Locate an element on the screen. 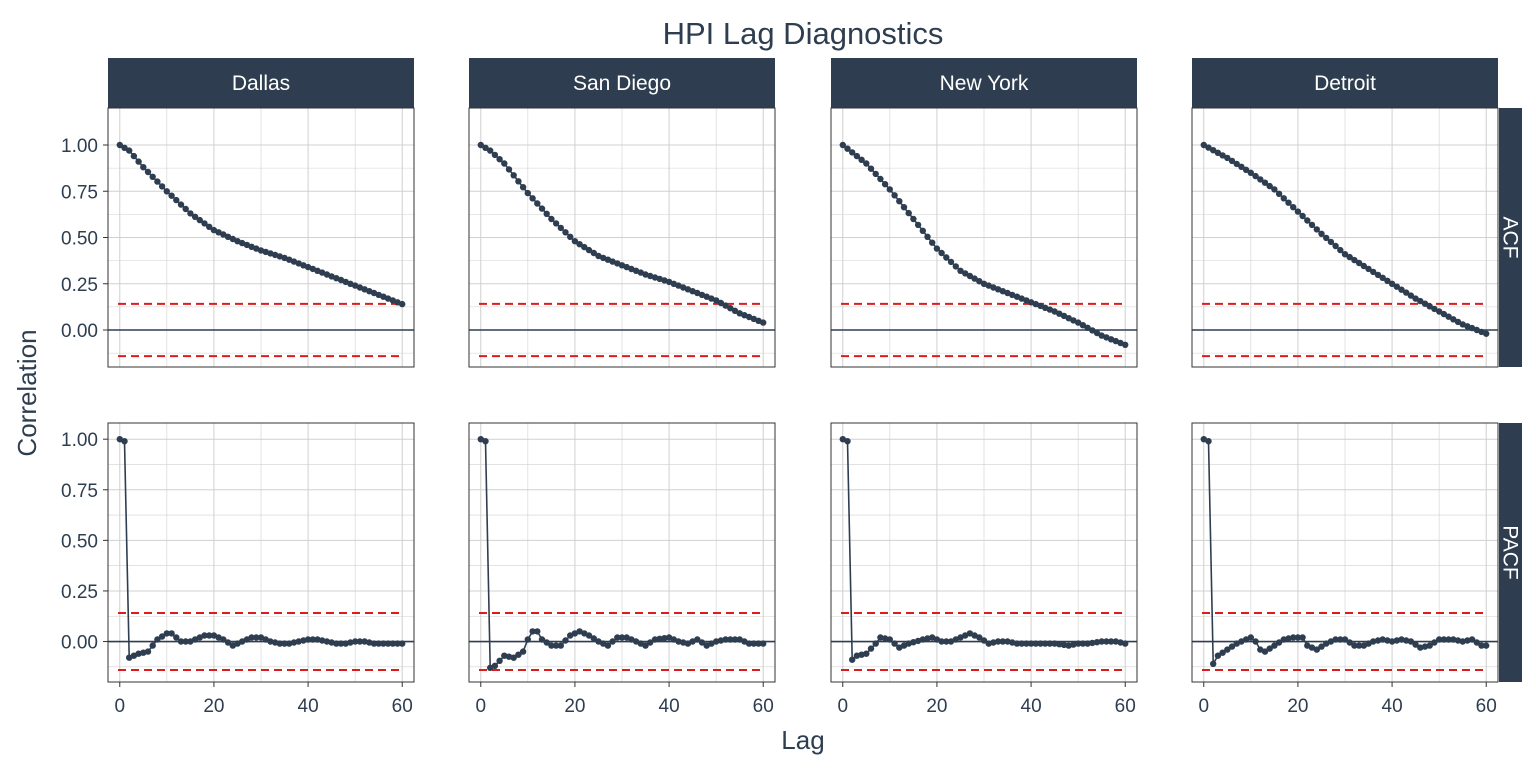 The height and width of the screenshot is (768, 1536). panel-acf-dallas is located at coordinates (261, 237).